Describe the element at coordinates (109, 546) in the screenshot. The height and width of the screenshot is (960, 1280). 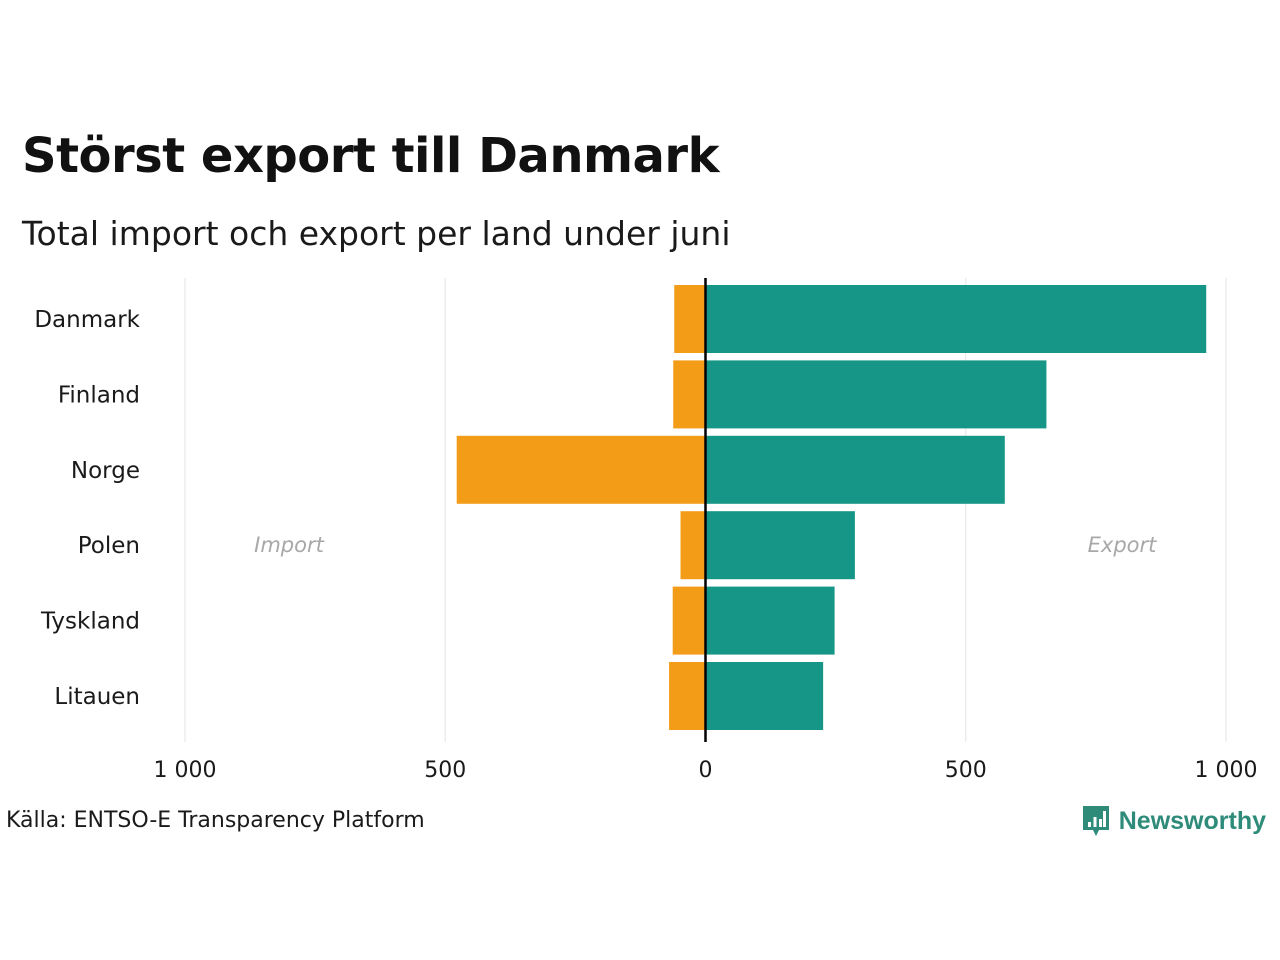
I see `category-label: Polen` at that location.